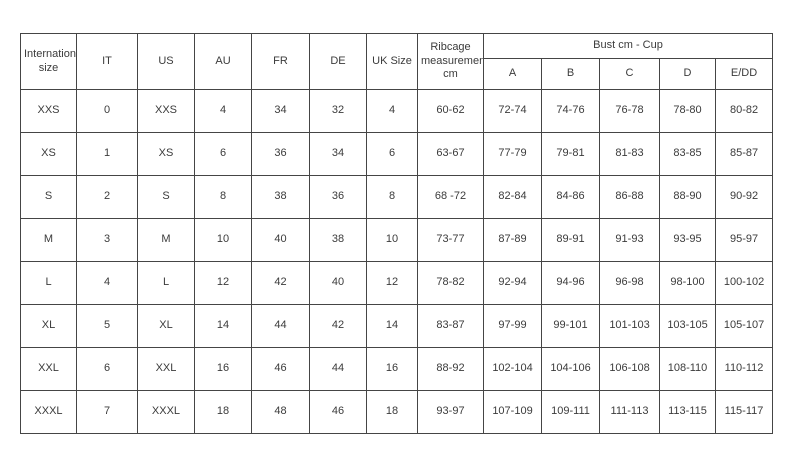 This screenshot has height=468, width=792. Describe the element at coordinates (280, 326) in the screenshot. I see `cell-fr: 44` at that location.